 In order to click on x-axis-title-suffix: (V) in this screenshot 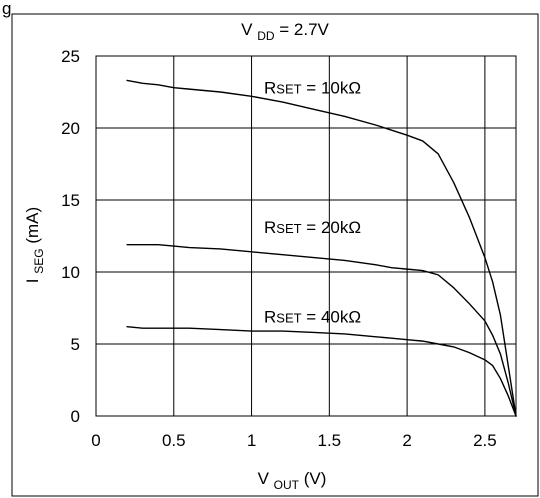, I will do `click(315, 478)`.